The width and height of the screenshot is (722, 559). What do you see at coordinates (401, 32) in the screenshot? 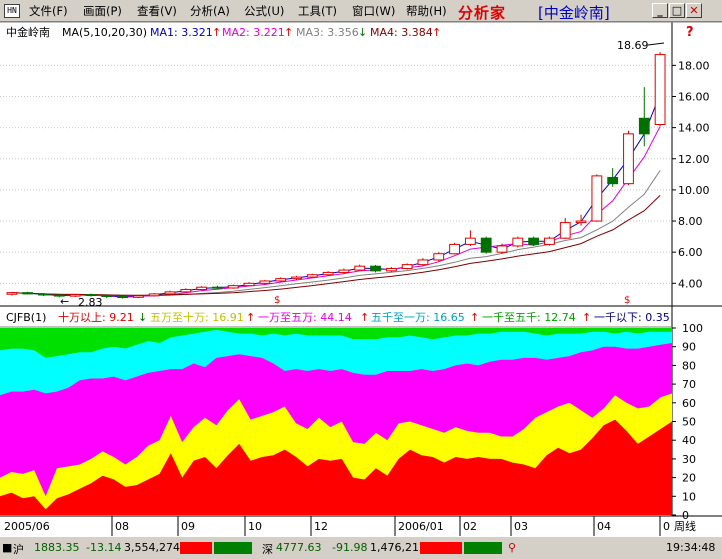
I see `ma4-label: MA4: 3.384` at bounding box center [401, 32].